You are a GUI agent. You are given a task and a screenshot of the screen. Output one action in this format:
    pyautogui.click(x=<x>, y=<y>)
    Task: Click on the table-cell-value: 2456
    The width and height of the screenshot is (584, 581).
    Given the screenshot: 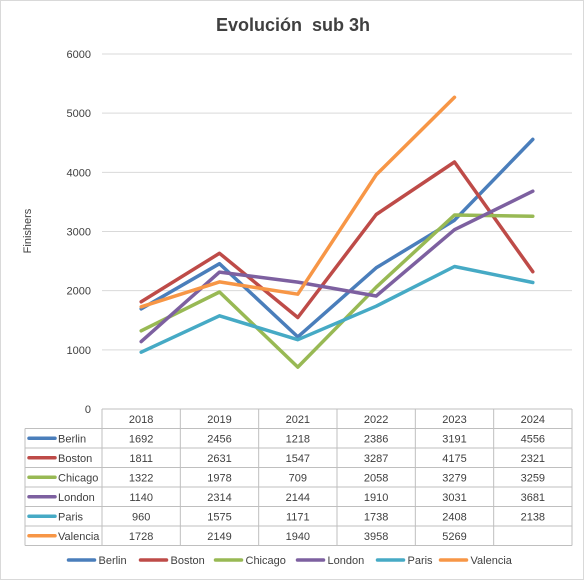 What is the action you would take?
    pyautogui.click(x=219, y=439)
    